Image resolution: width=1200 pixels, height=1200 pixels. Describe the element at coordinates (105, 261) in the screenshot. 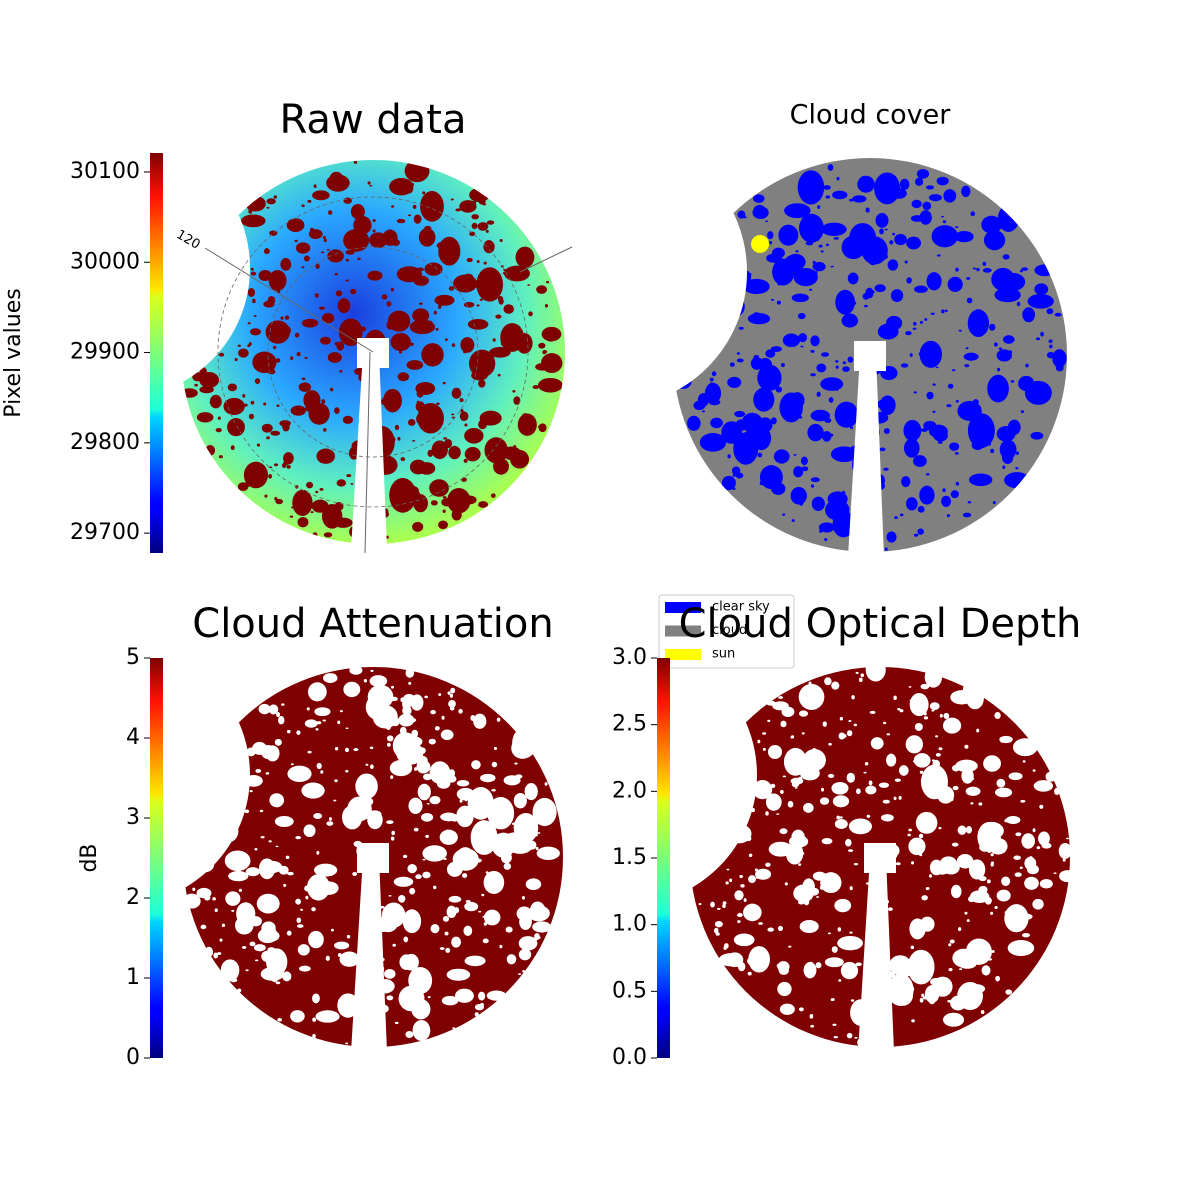

I see `colorbar-tick-label: 30000` at that location.